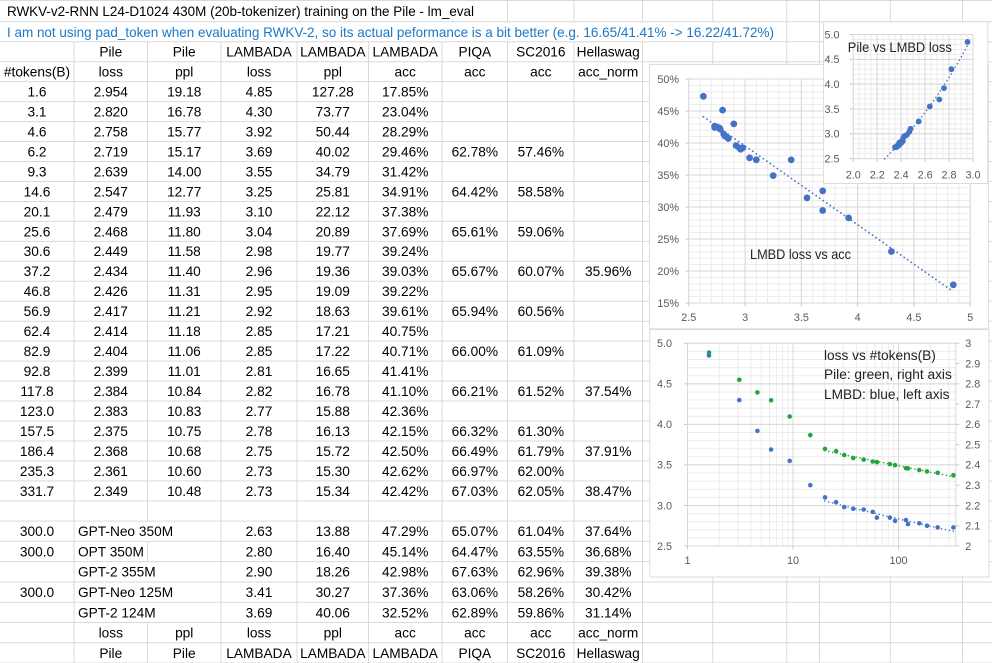 The image size is (992, 663). What do you see at coordinates (333, 592) in the screenshot?
I see `svg-text: 30.27` at bounding box center [333, 592].